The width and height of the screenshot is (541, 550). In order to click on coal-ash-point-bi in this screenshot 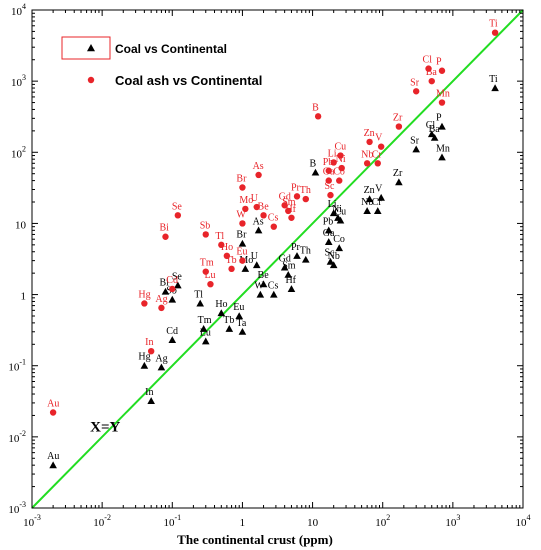, I will do `click(165, 236)`.